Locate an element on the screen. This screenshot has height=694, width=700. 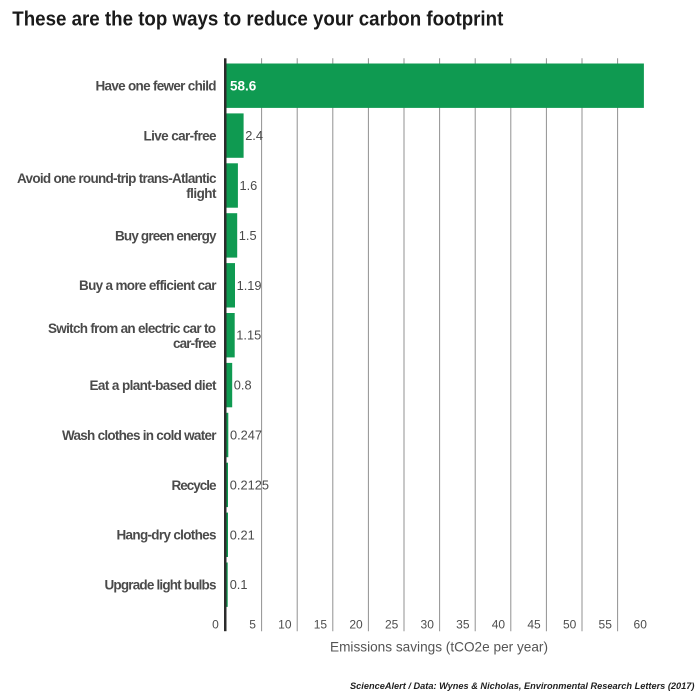
svg-text: 55 is located at coordinates (606, 625).